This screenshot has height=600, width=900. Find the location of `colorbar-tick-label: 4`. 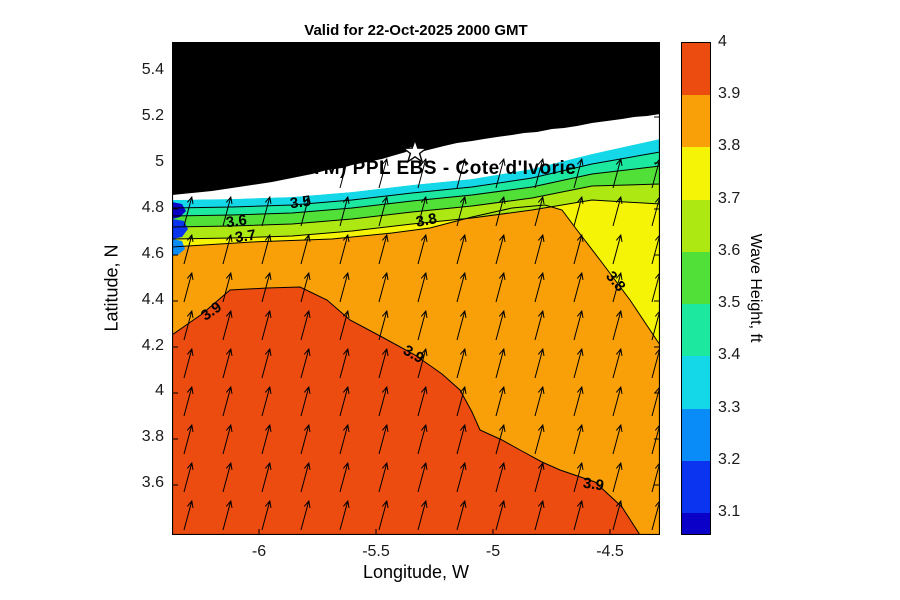

colorbar-tick-label: 4 is located at coordinates (722, 41).